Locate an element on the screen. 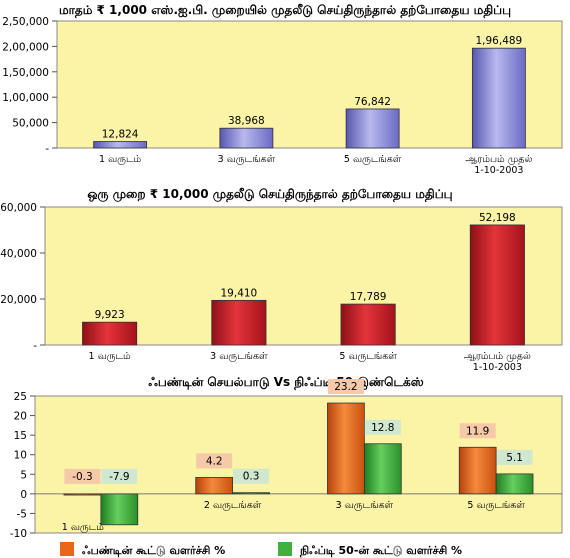  bar-value-label: 11.9 is located at coordinates (477, 431).